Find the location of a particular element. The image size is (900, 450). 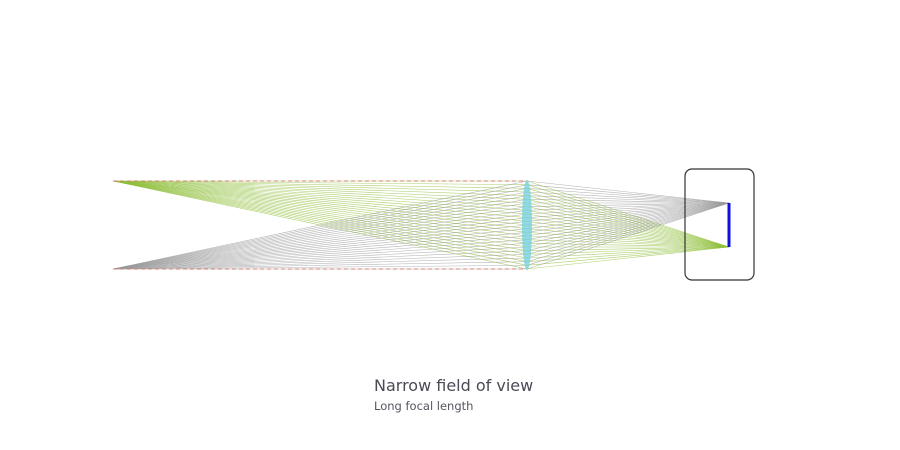

caption-subtitle: Long focal length is located at coordinates (424, 406).